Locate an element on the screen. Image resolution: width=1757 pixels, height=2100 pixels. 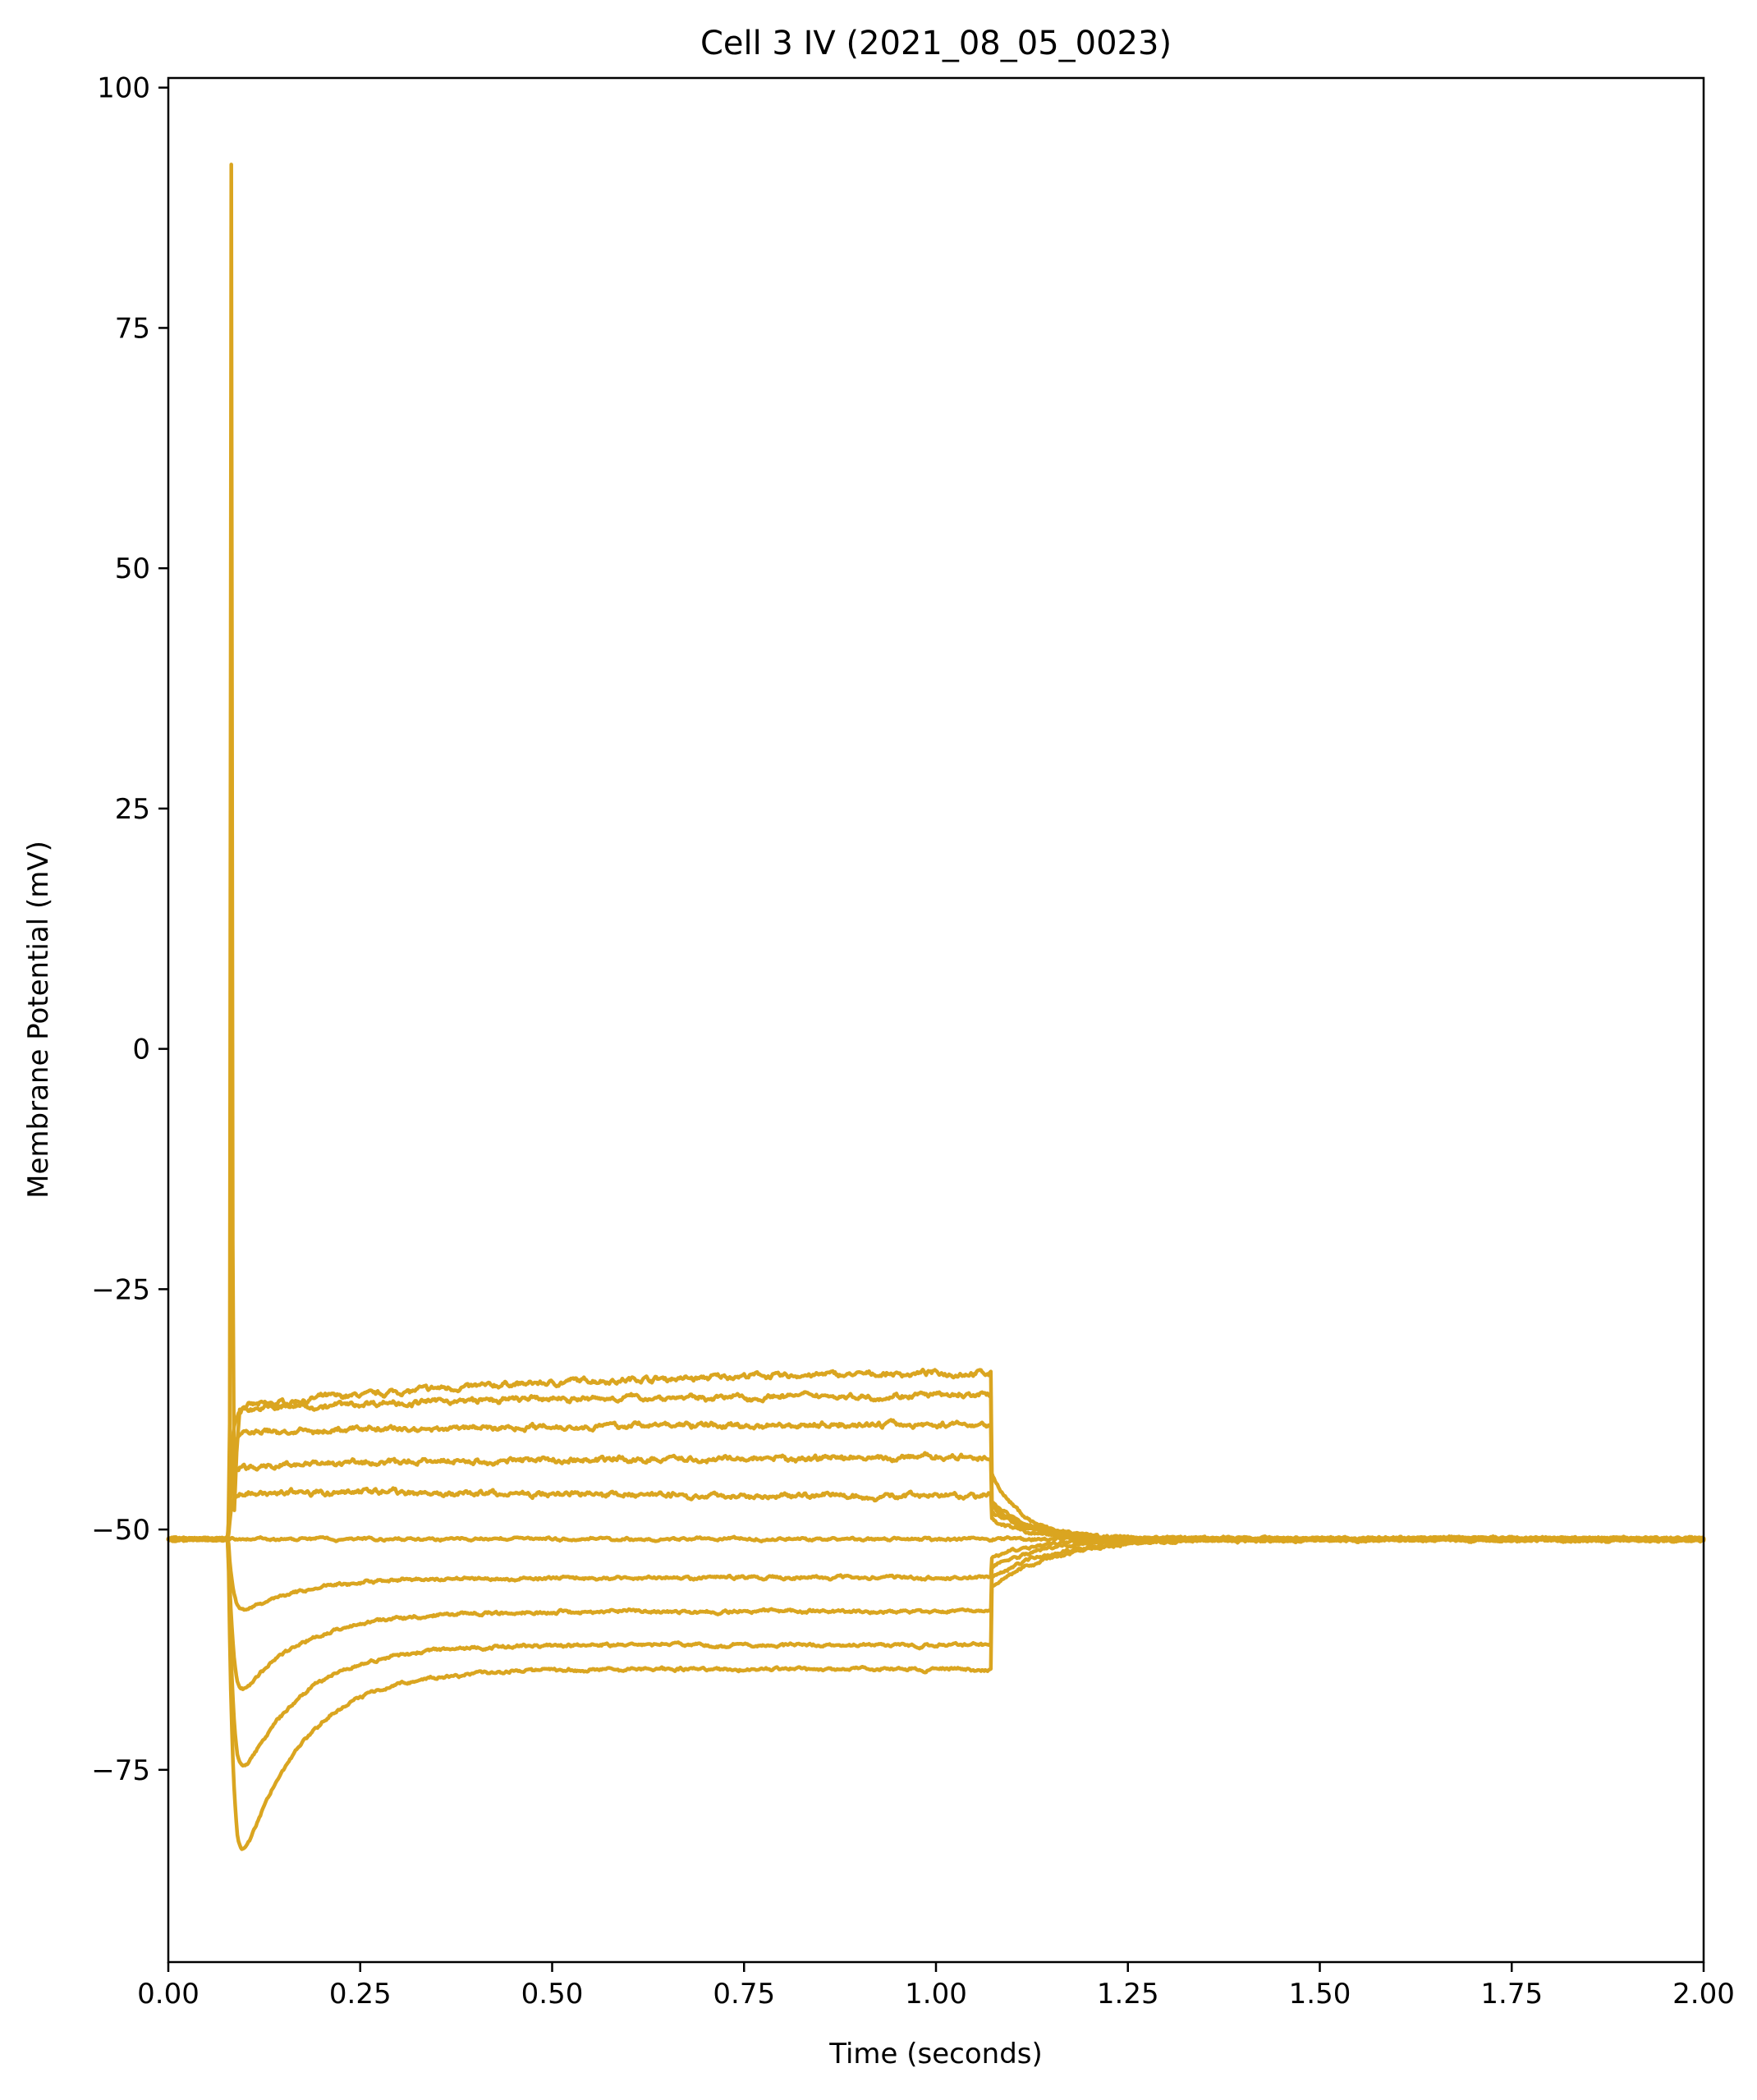
x-axis-label: Time (seconds) is located at coordinates (935, 2054).